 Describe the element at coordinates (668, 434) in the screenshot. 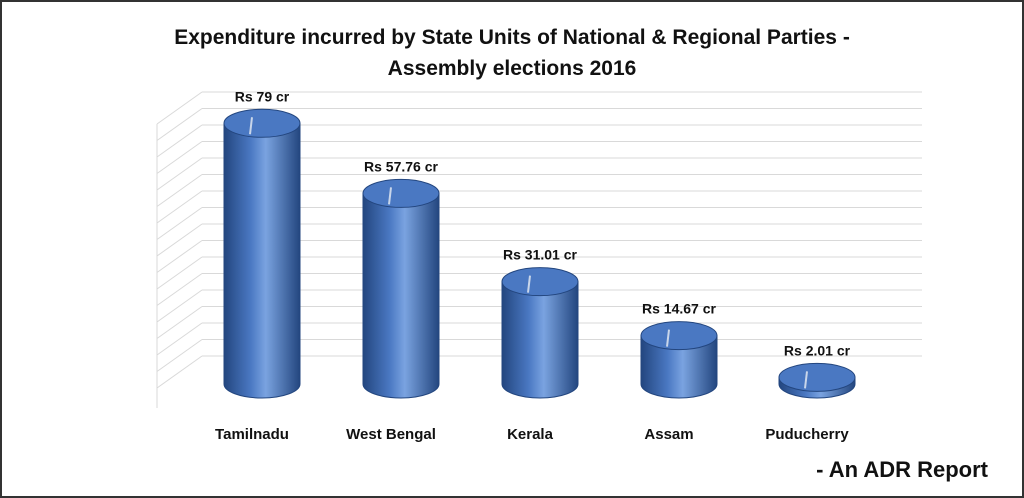

I see `category-label: Assam` at that location.